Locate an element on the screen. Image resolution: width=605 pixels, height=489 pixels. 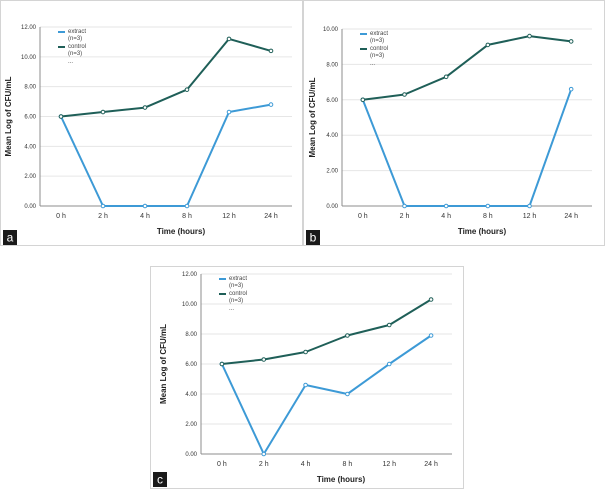
panel-tag-label: a is located at coordinates (10, 238).